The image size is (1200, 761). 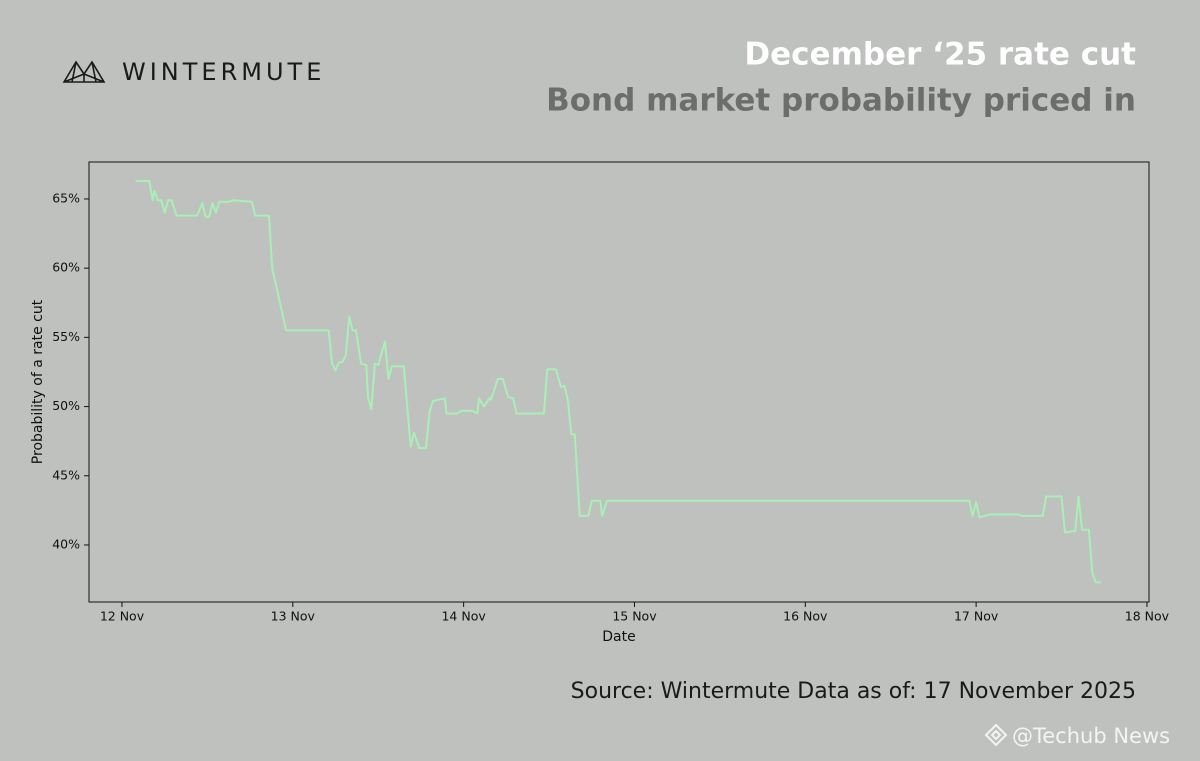 I want to click on y-axis-label: Probability of a rate cut, so click(x=38, y=381).